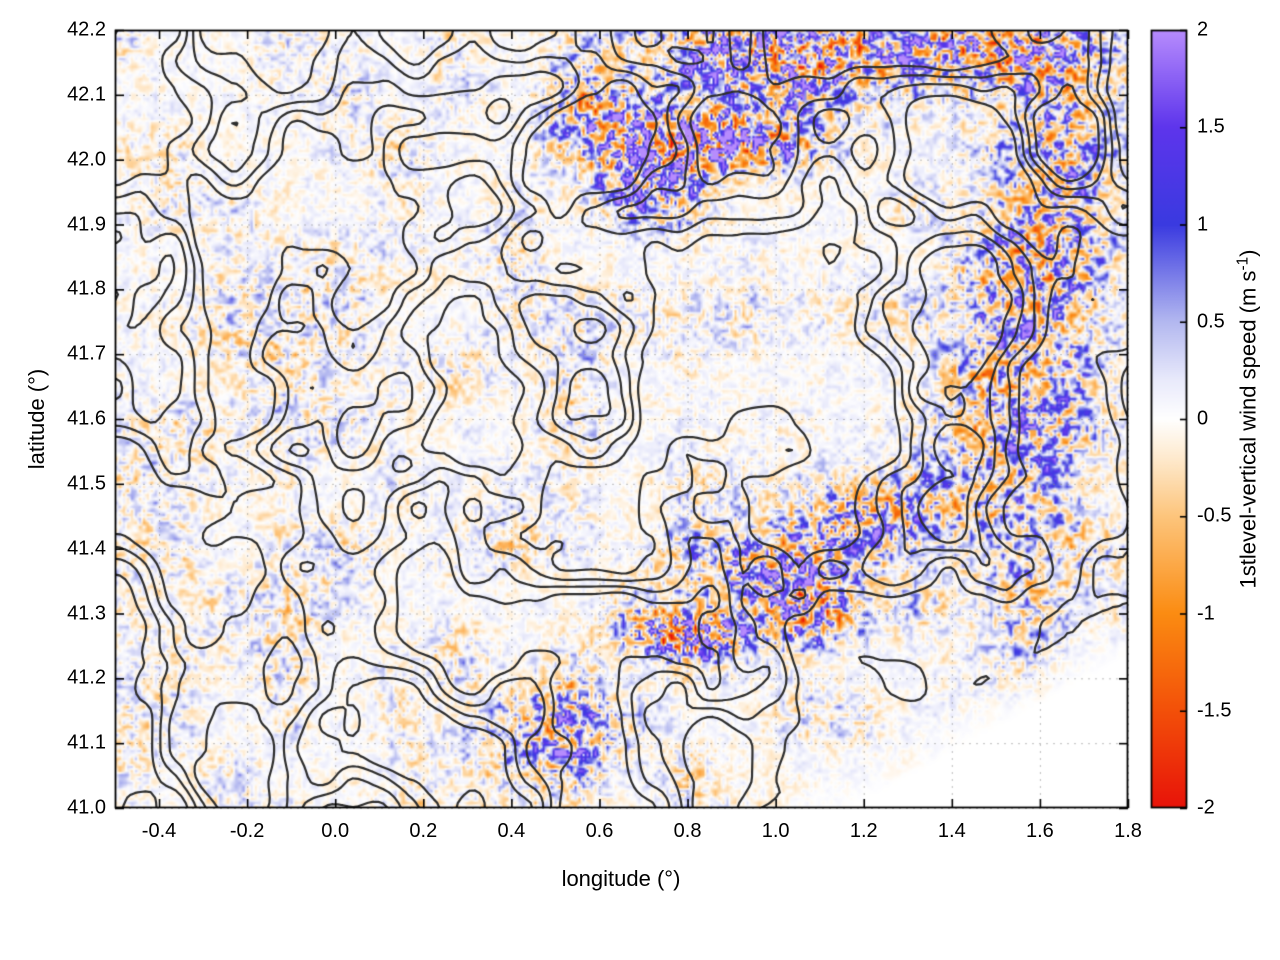 Image resolution: width=1280 pixels, height=960 pixels. I want to click on y-axis-label: latitude (°), so click(36, 419).